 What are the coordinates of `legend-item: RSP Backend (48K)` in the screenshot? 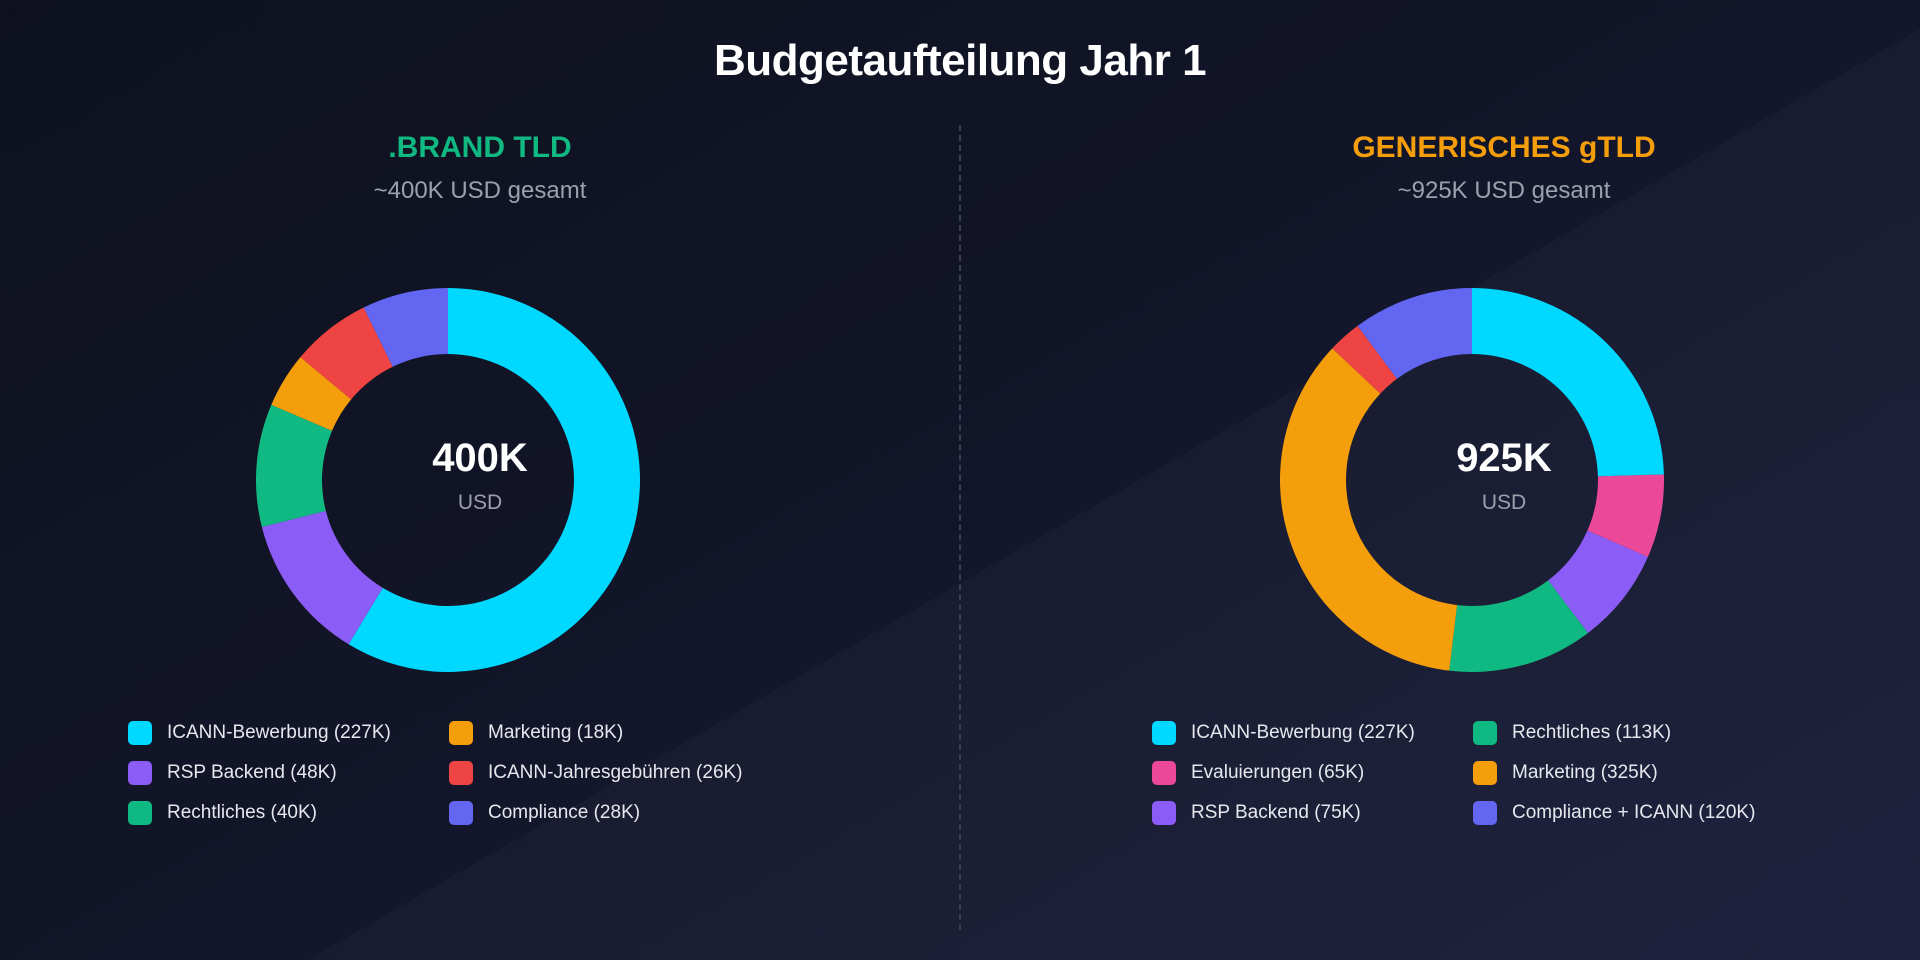 It's located at (232, 773).